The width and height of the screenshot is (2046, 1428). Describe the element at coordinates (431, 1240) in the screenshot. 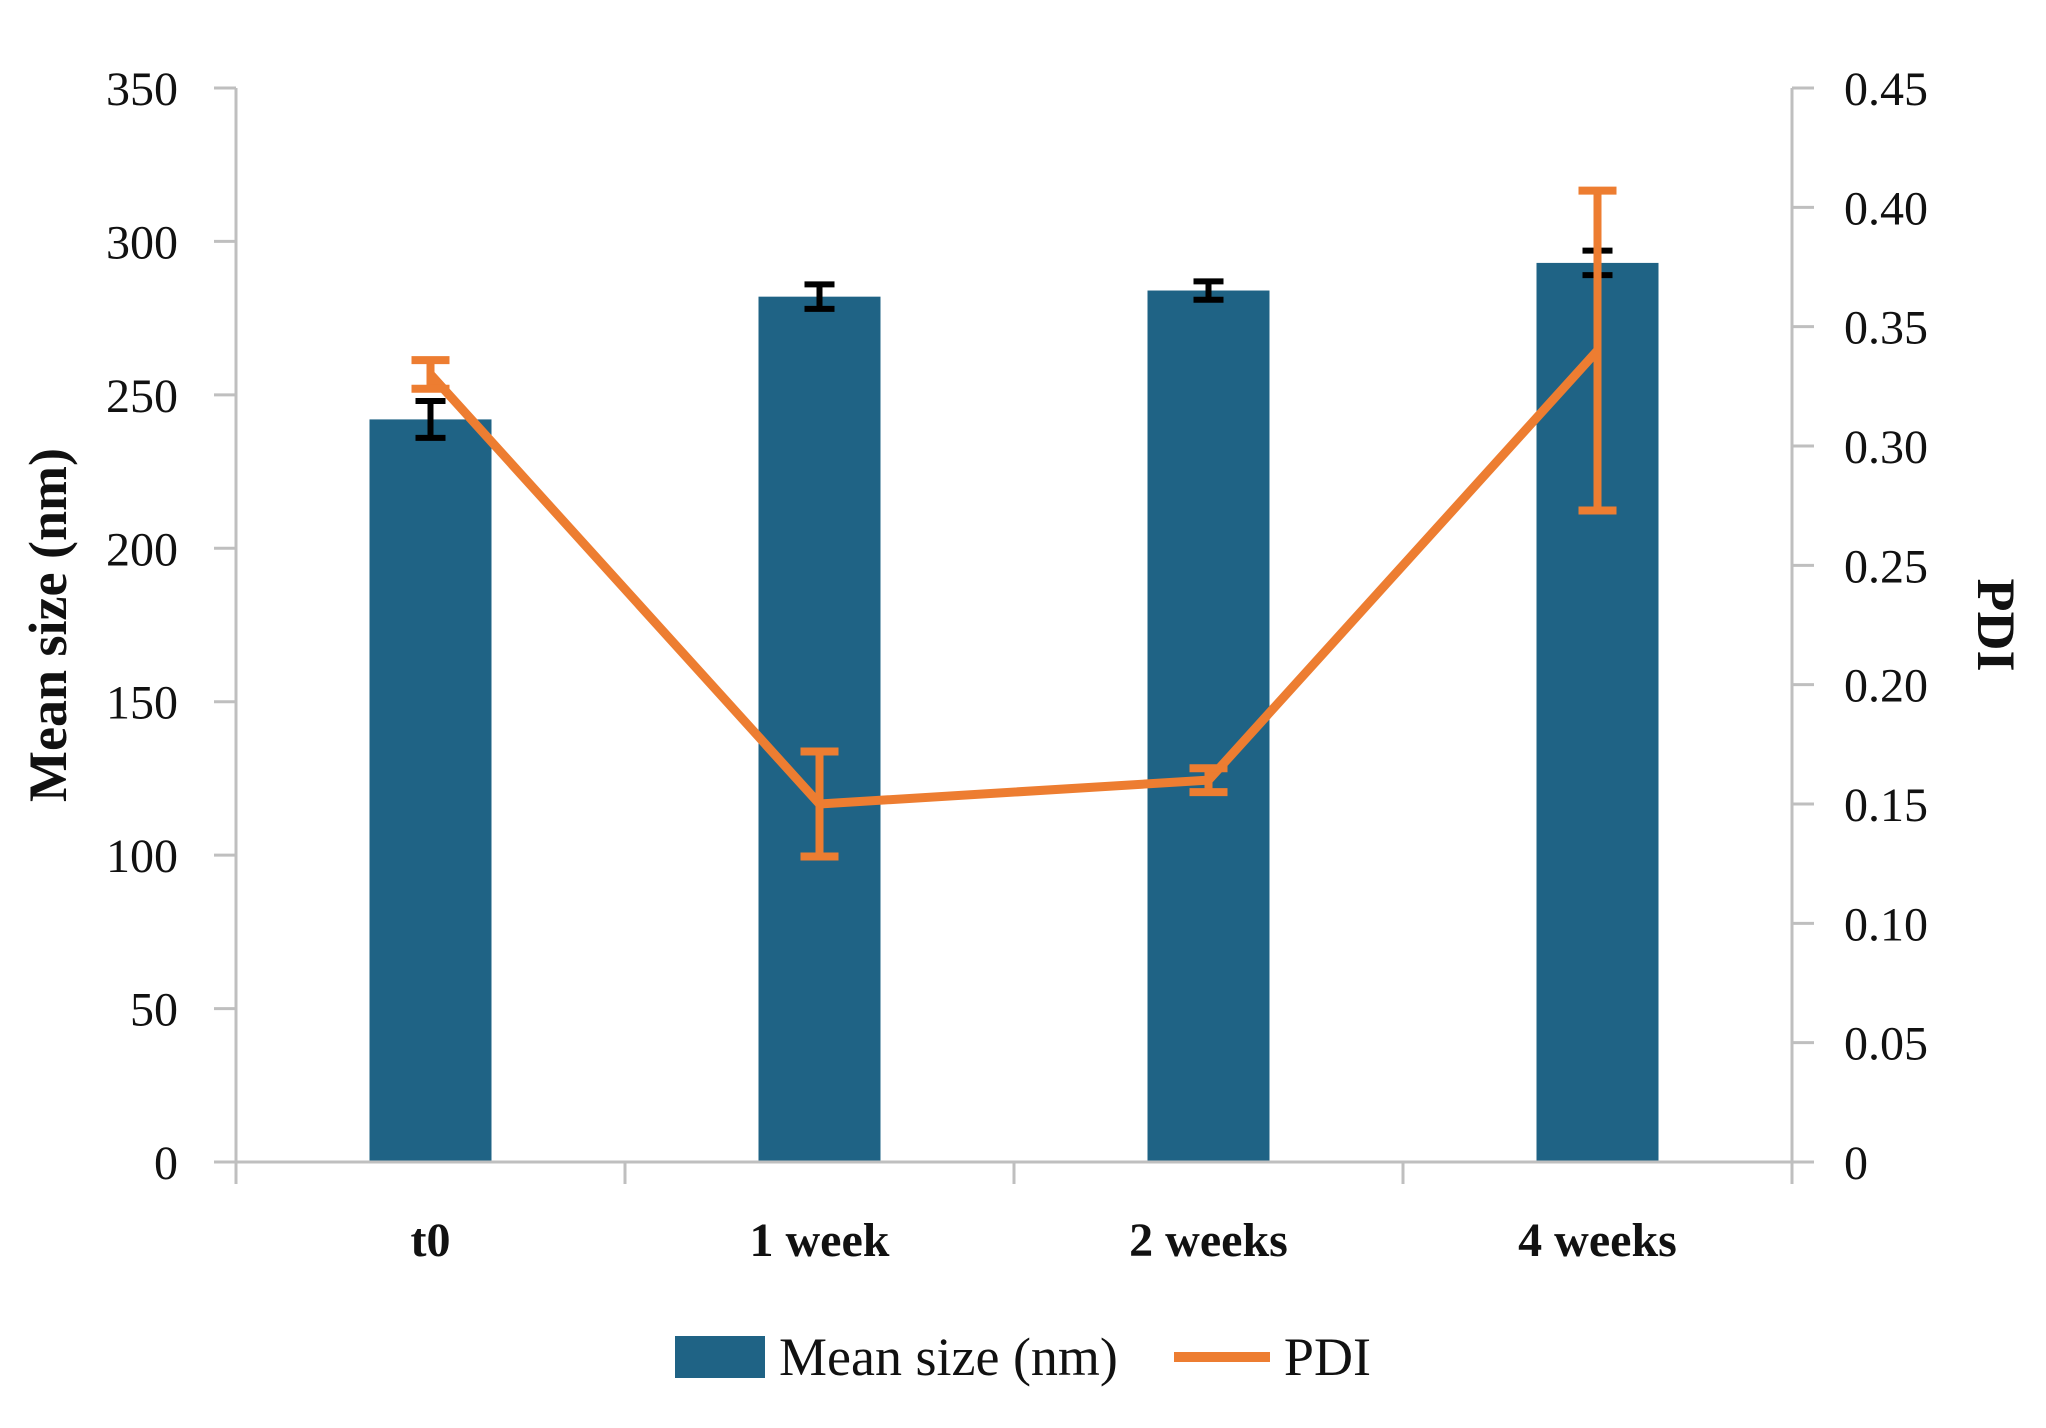

I see `x-category-label-t0: t0` at that location.